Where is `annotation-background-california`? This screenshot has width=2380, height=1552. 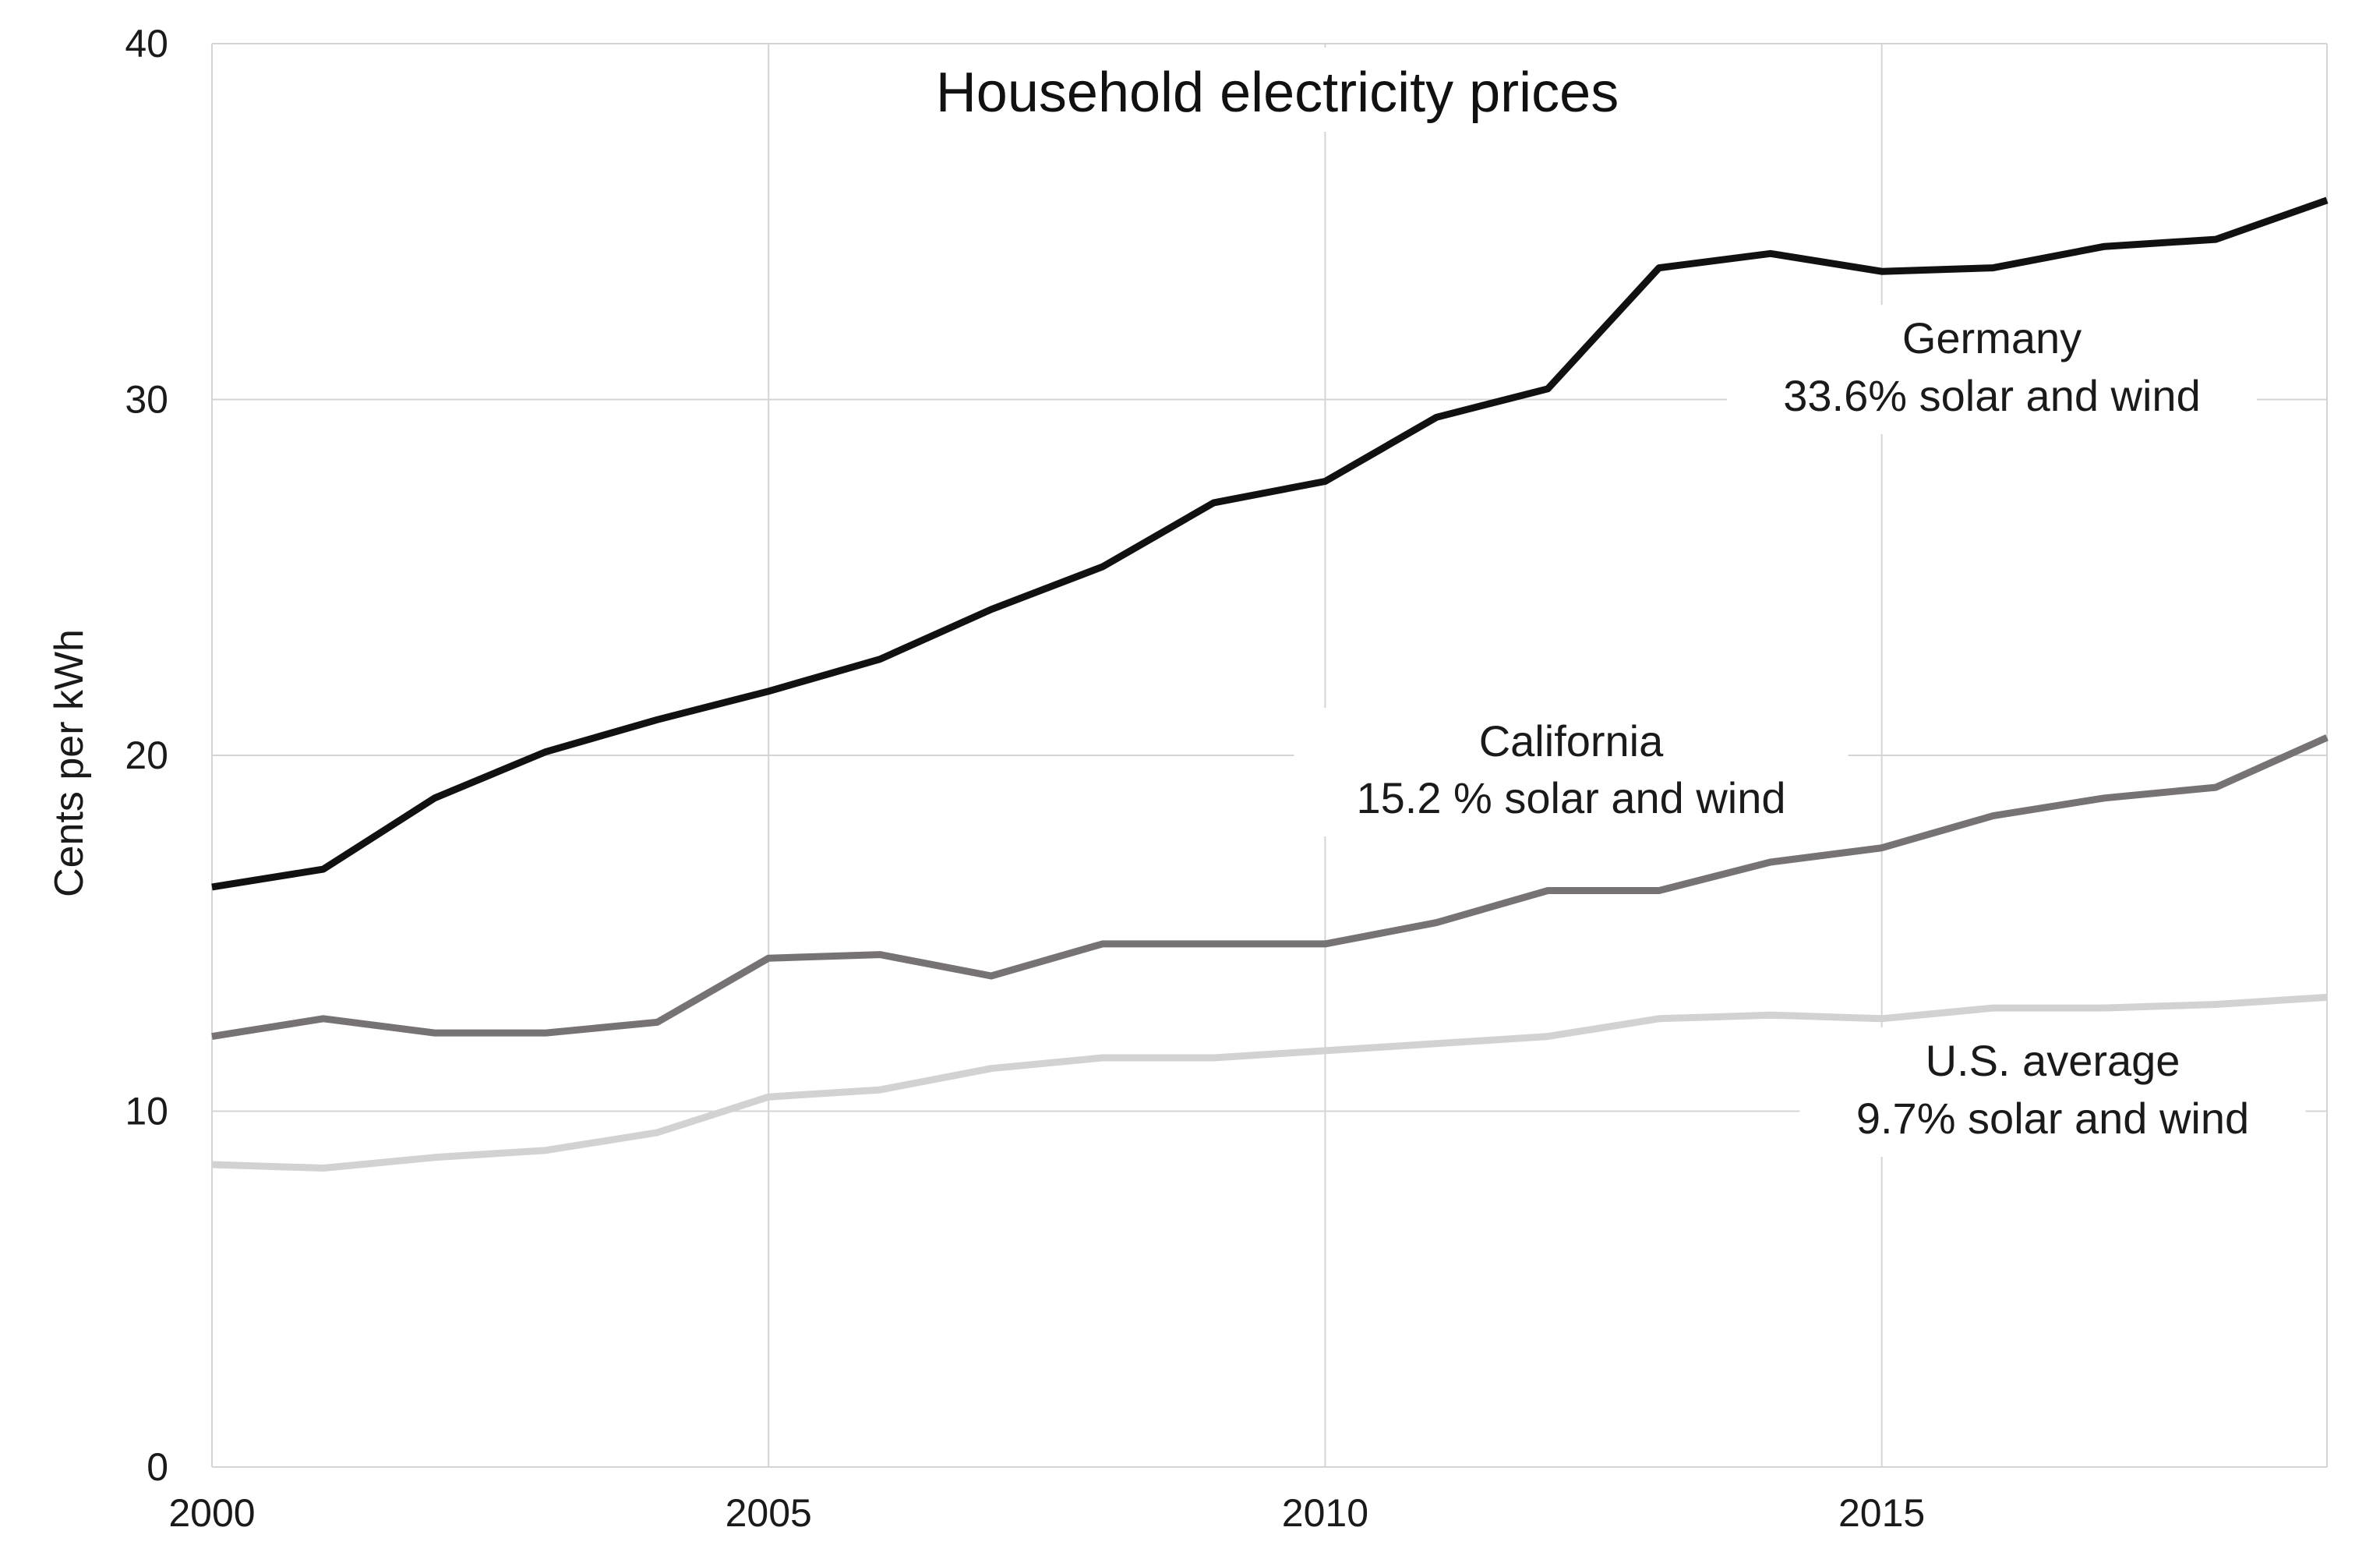 annotation-background-california is located at coordinates (1572, 772).